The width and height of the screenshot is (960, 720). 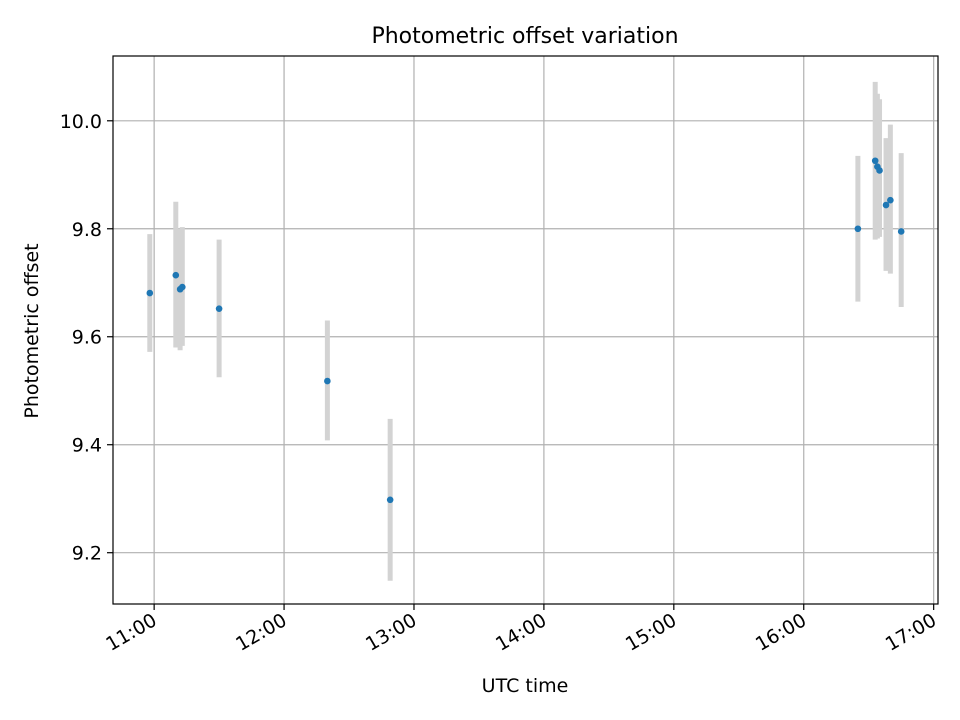 I want to click on y-tick-label-9-4: 9.4, so click(x=87, y=446).